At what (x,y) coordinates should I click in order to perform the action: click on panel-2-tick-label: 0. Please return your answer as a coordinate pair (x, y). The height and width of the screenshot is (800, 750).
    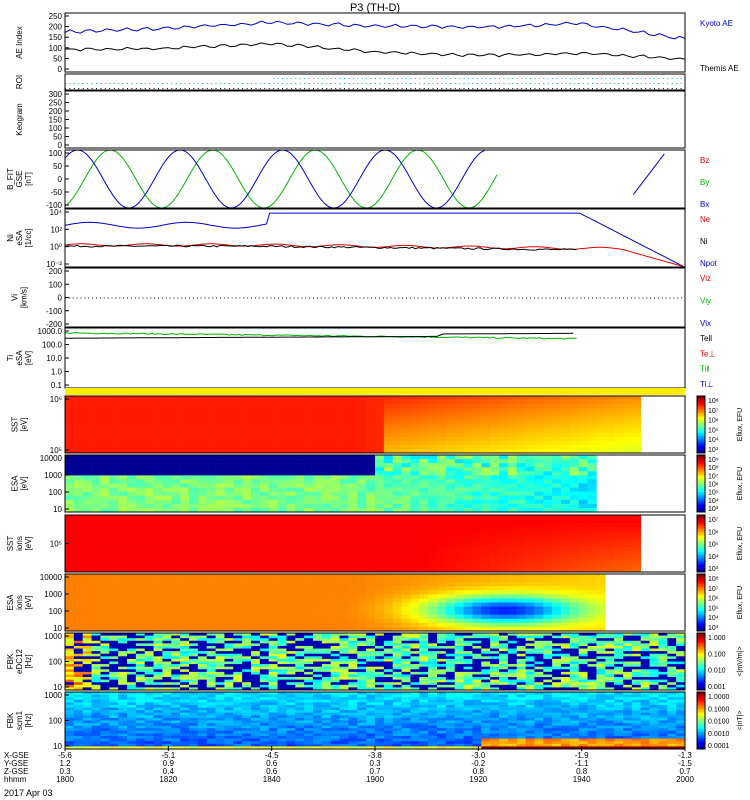
    Looking at the image, I should click on (60, 145).